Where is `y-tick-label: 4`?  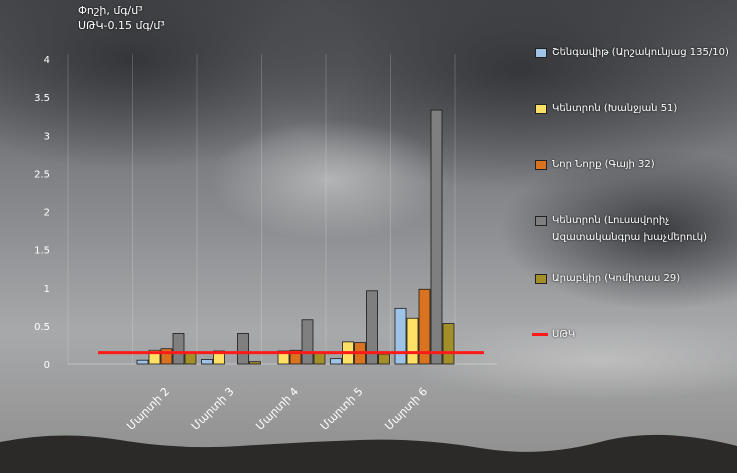 y-tick-label: 4 is located at coordinates (47, 60).